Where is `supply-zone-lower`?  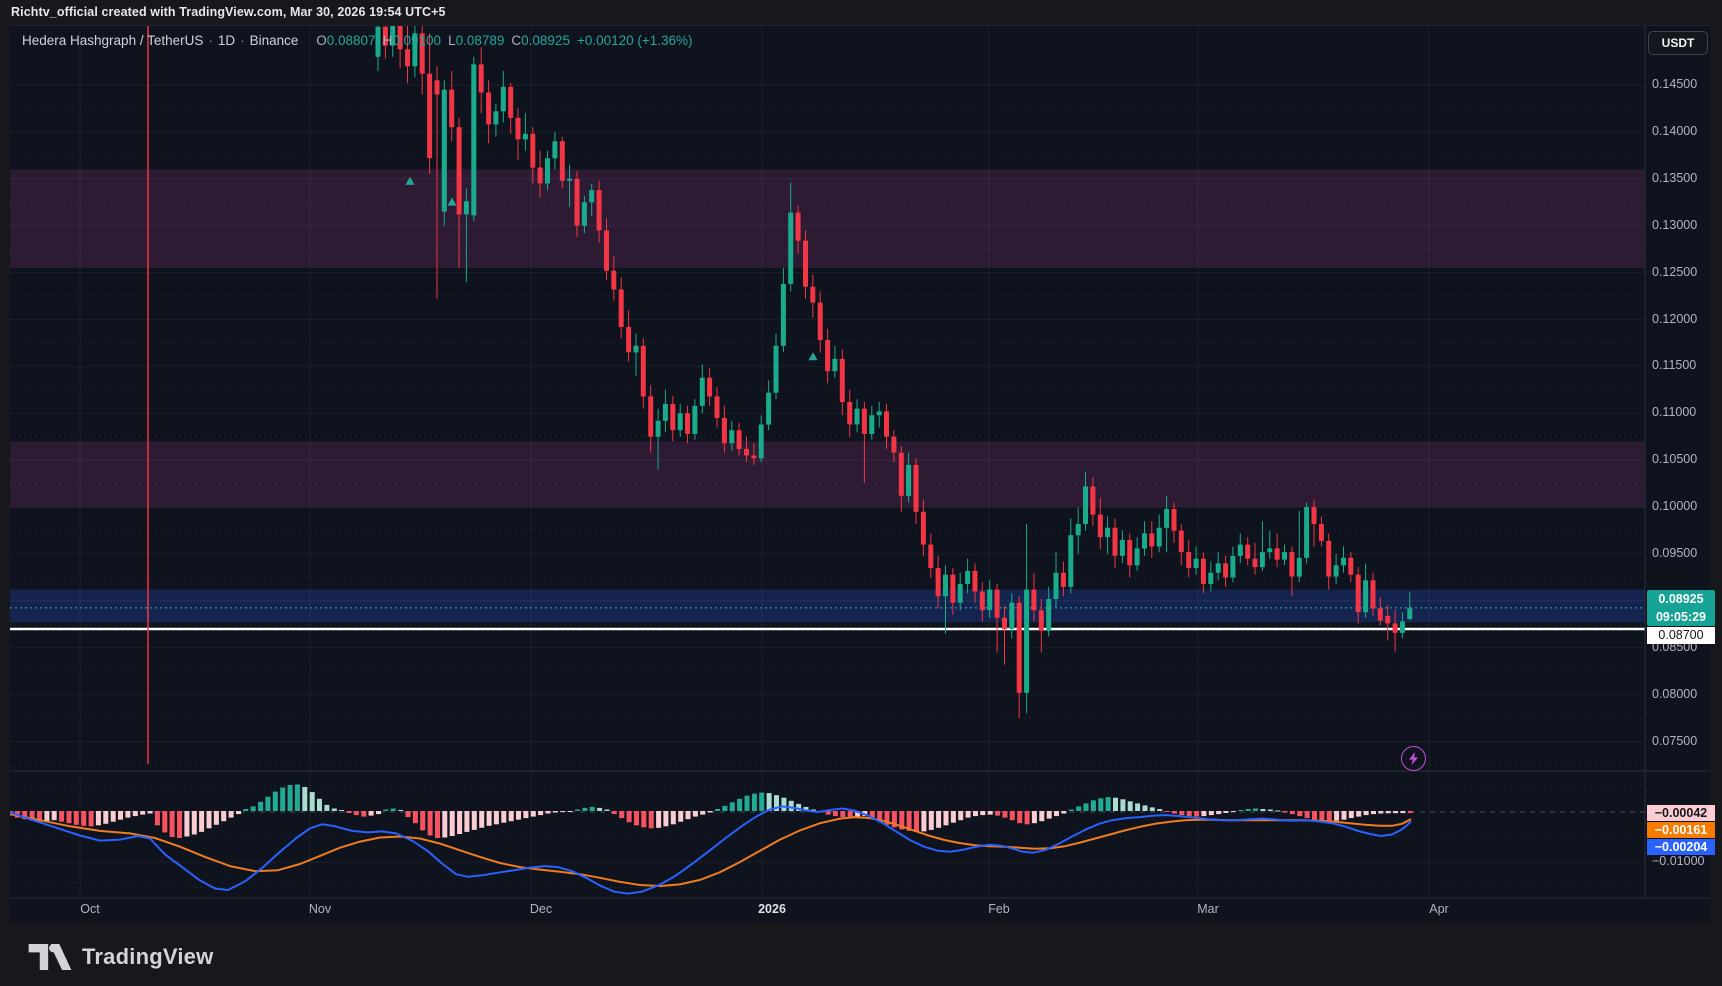
supply-zone-lower is located at coordinates (827, 474).